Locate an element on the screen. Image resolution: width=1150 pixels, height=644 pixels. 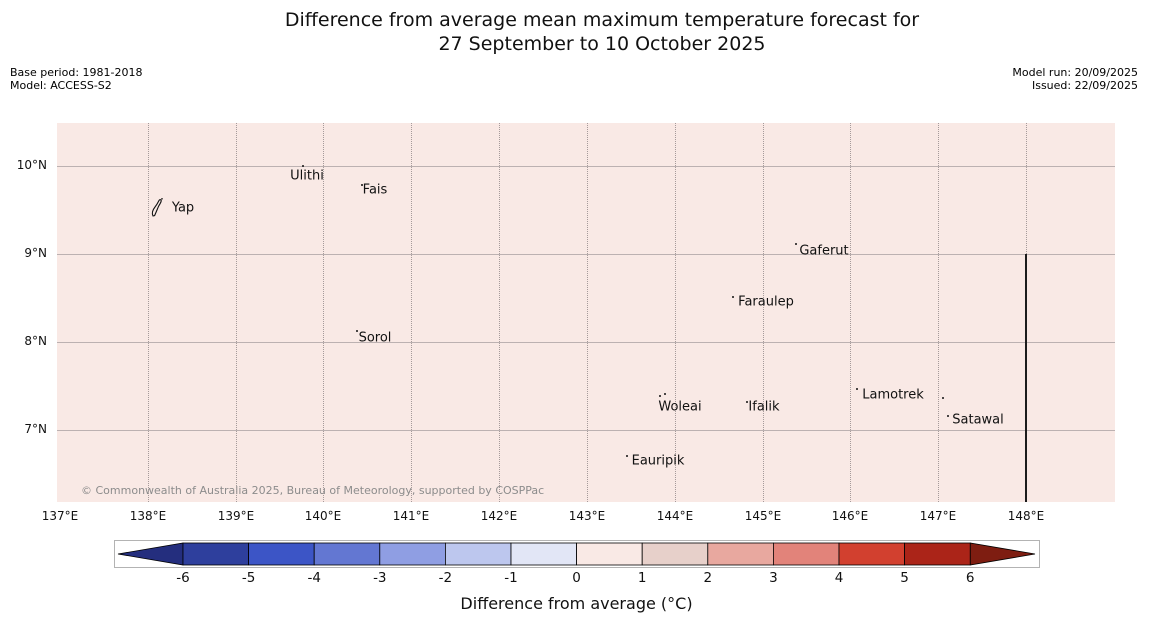
chart-title-line2: 27 September to 10 October 2025 is located at coordinates (602, 44).